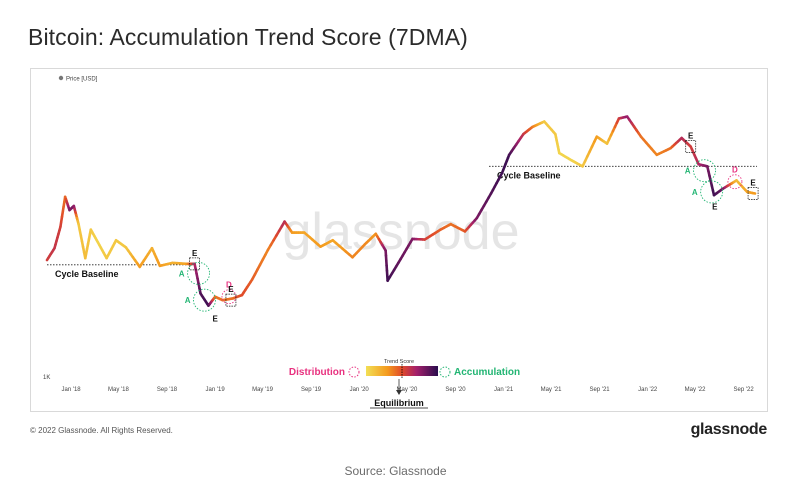 This screenshot has width=791, height=489. I want to click on x-tick-label: Jan '21, so click(504, 390).